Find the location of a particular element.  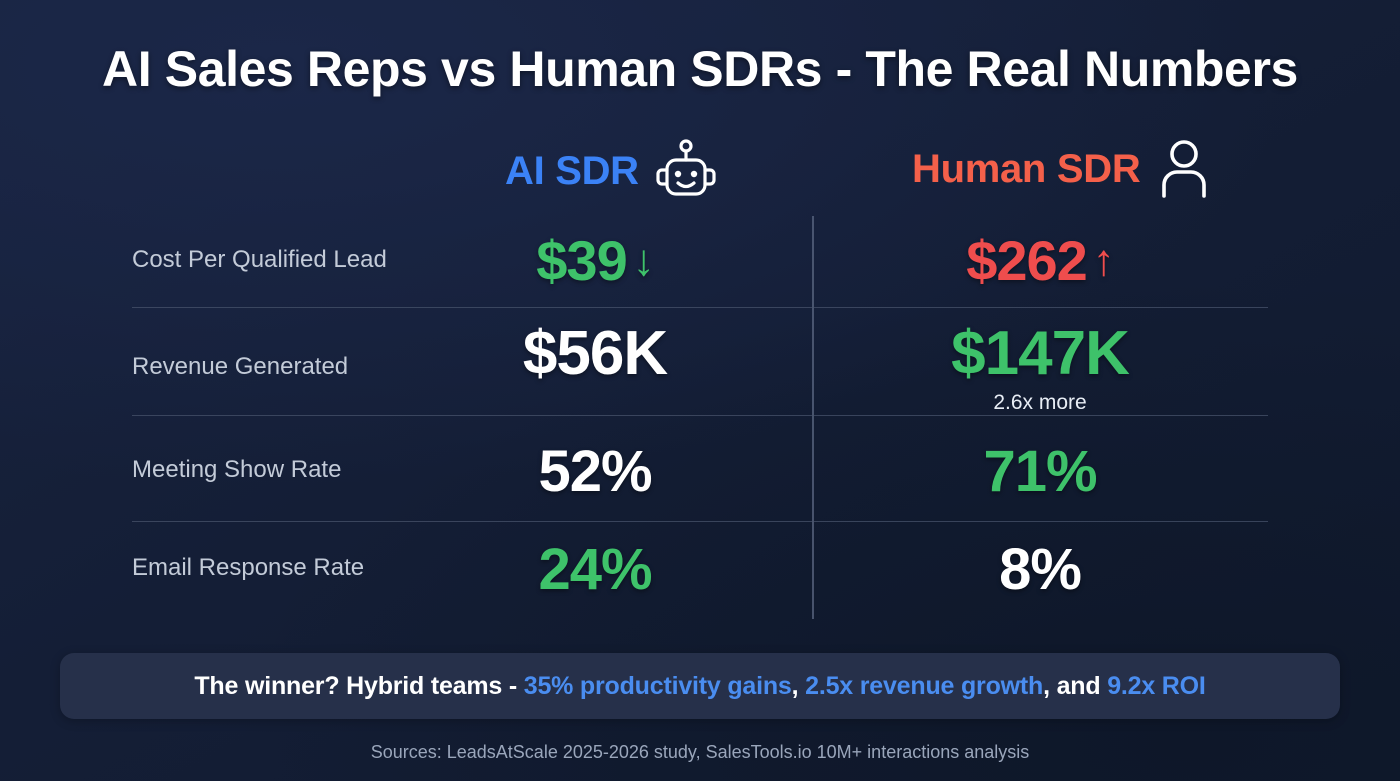

metric-note-human: 2.6x more is located at coordinates (1040, 402).